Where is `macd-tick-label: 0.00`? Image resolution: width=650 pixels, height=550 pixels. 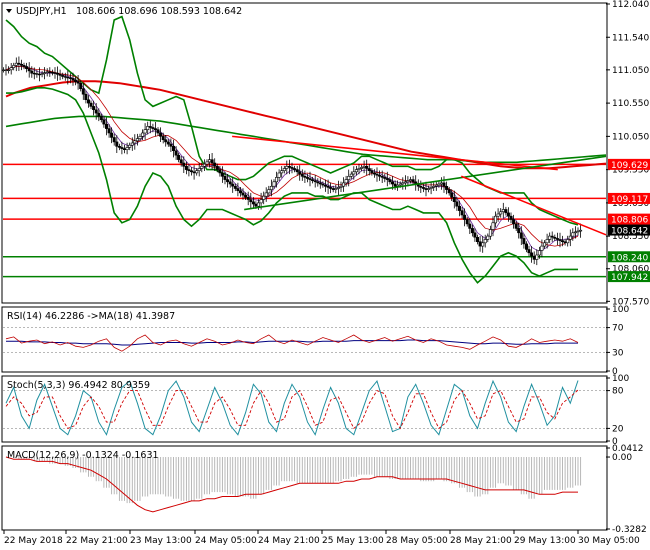 macd-tick-label: 0.00 is located at coordinates (622, 458).